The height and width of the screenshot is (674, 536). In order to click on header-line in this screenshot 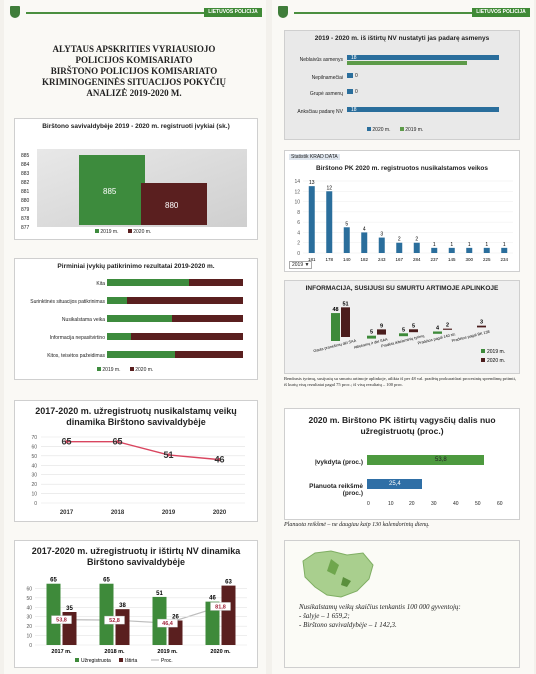, I will do `click(385, 13)`.